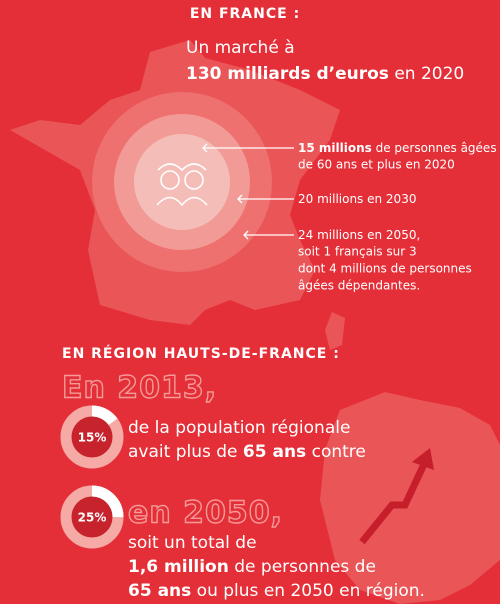 This screenshot has height=604, width=500. What do you see at coordinates (178, 567) in the screenshot?
I see `bold: 1,6 million` at bounding box center [178, 567].